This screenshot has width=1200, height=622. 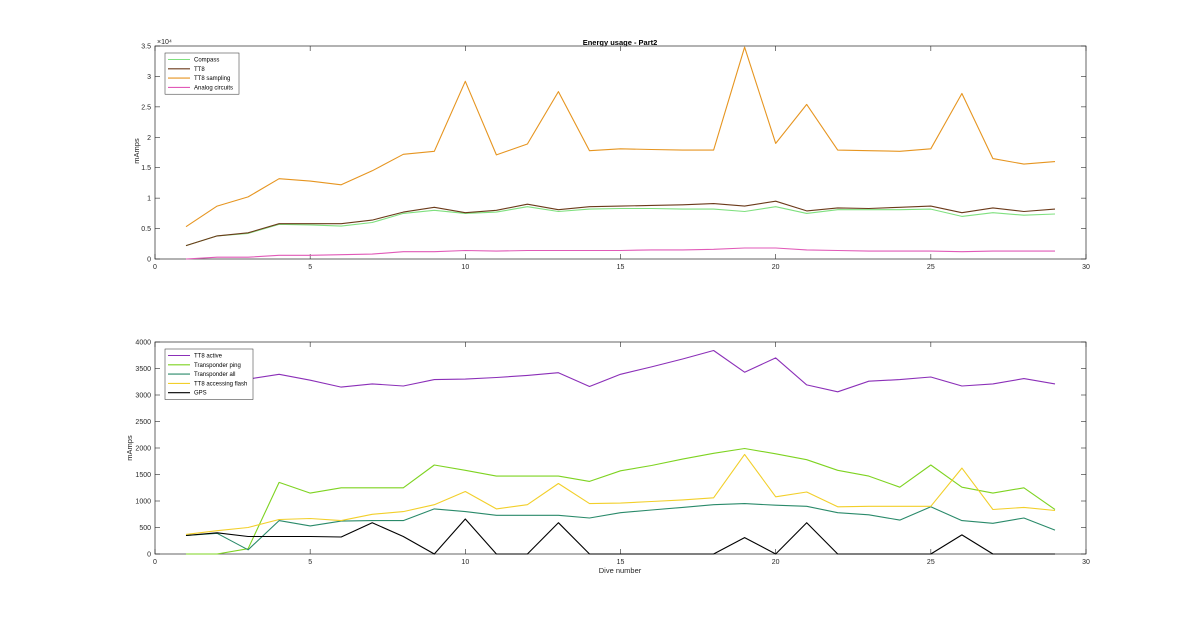 I want to click on legend-entry: Analog circuits, so click(x=213, y=88).